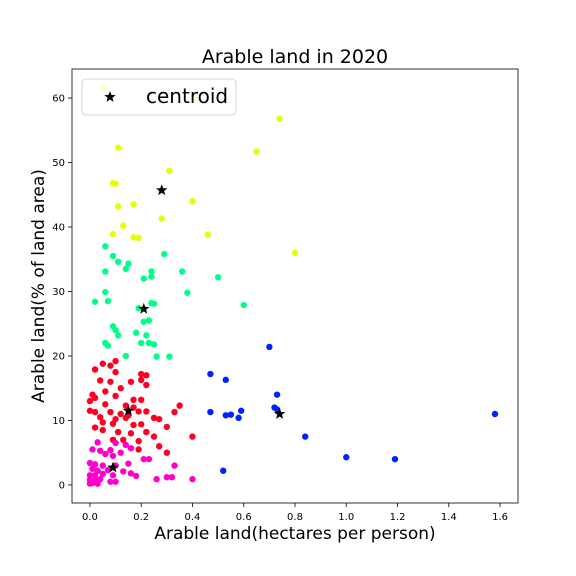 This screenshot has height=576, width=576. I want to click on x-tick-label-0: 0.0, so click(90, 517).